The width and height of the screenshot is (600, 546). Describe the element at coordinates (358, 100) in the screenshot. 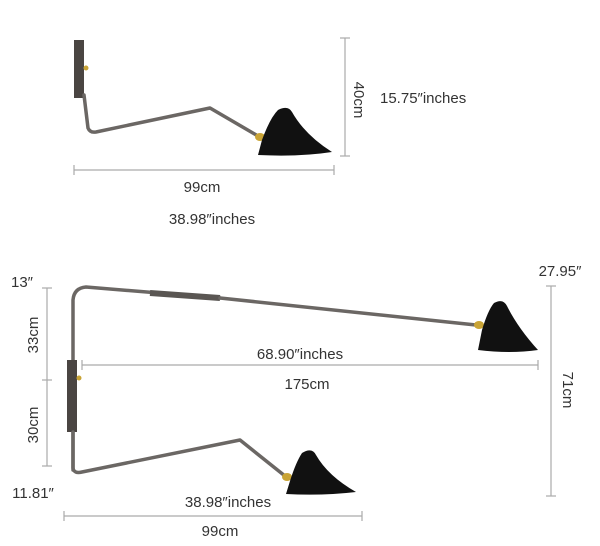

I see `dimension-label: 40cm` at that location.